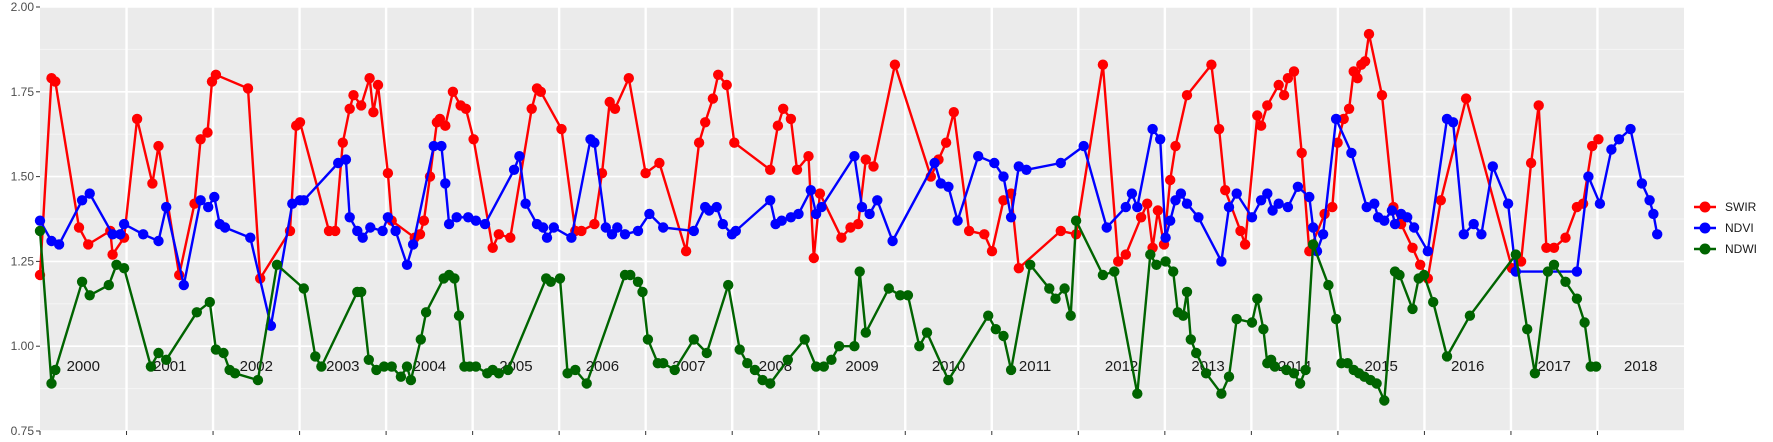 The width and height of the screenshot is (1773, 442). Describe the element at coordinates (25, 219) in the screenshot. I see `y-axis: 0.75 1.00 1.25 1.50 1.75 2.00` at that location.